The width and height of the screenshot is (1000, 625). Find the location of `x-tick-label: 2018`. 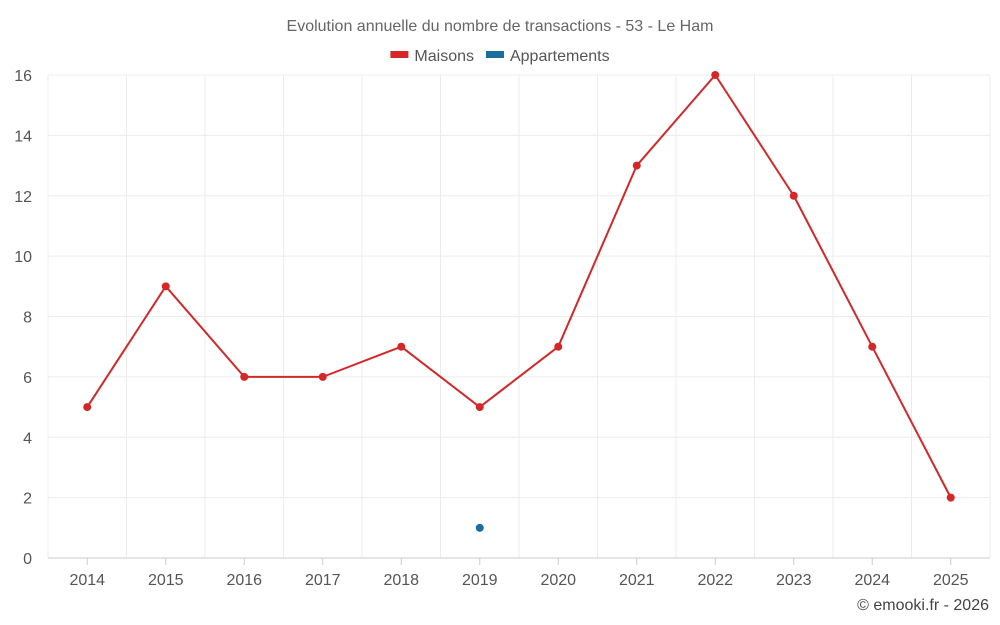

x-tick-label: 2018 is located at coordinates (401, 580).